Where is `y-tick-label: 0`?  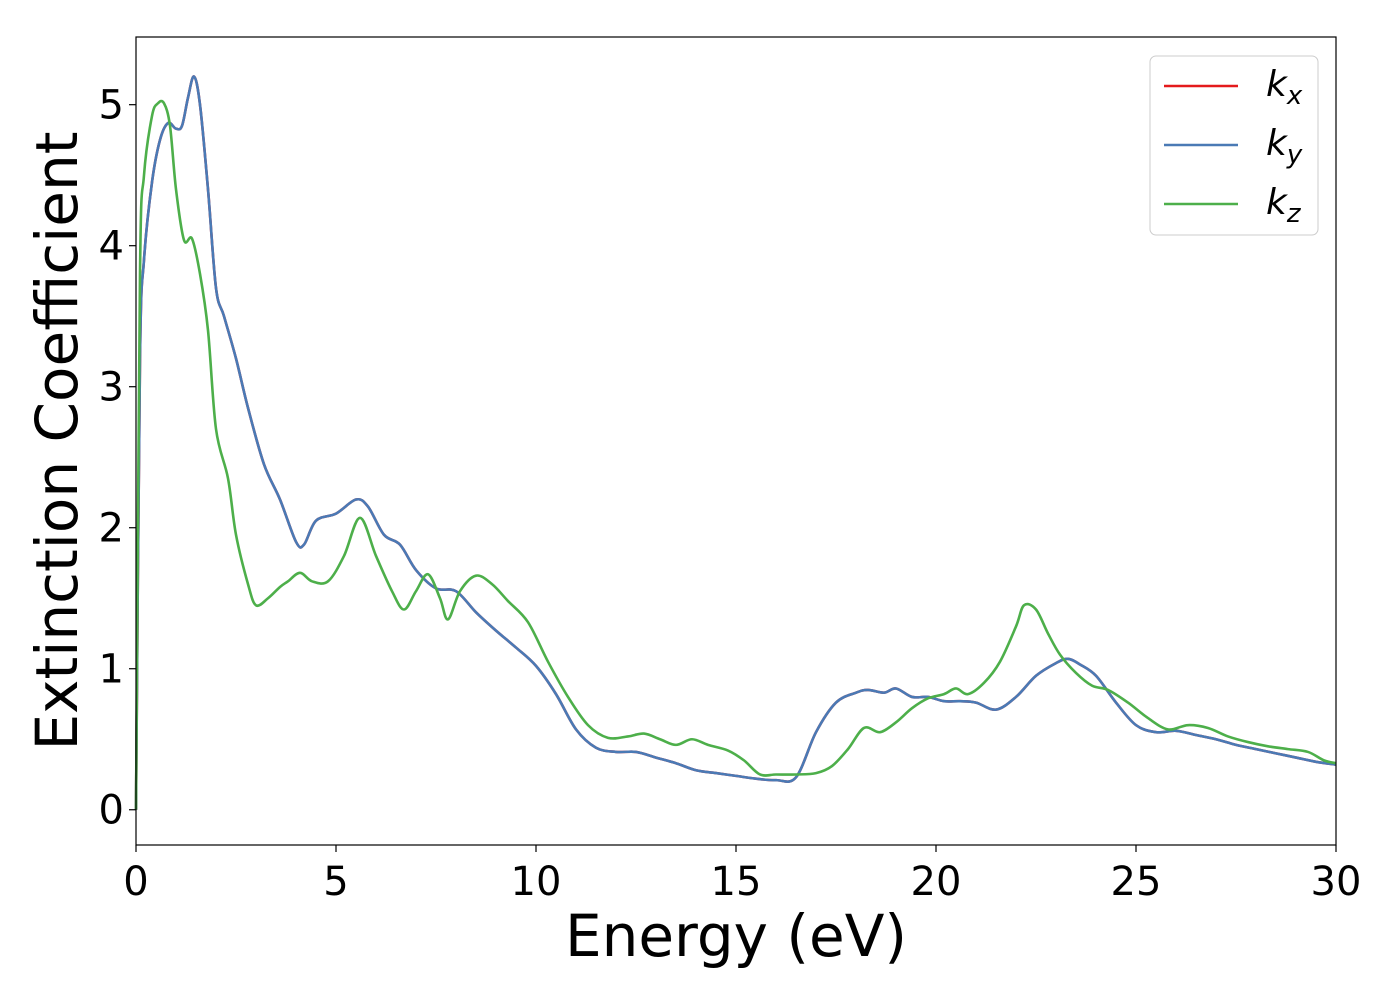
y-tick-label: 0 is located at coordinates (111, 811).